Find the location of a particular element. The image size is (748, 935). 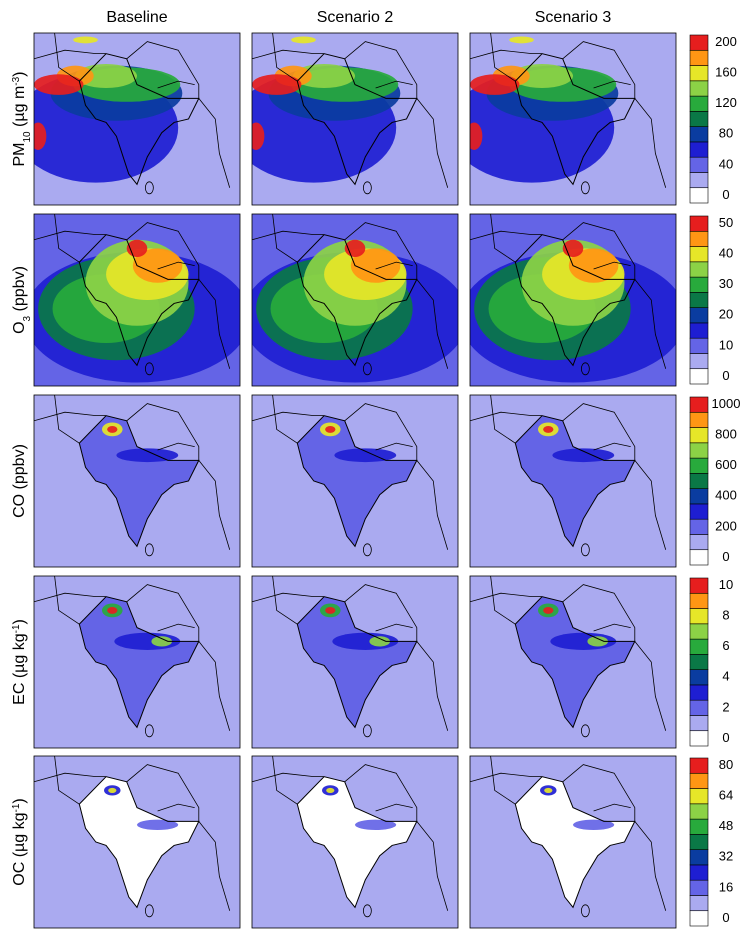

label-text: ) is located at coordinates (19, 621).